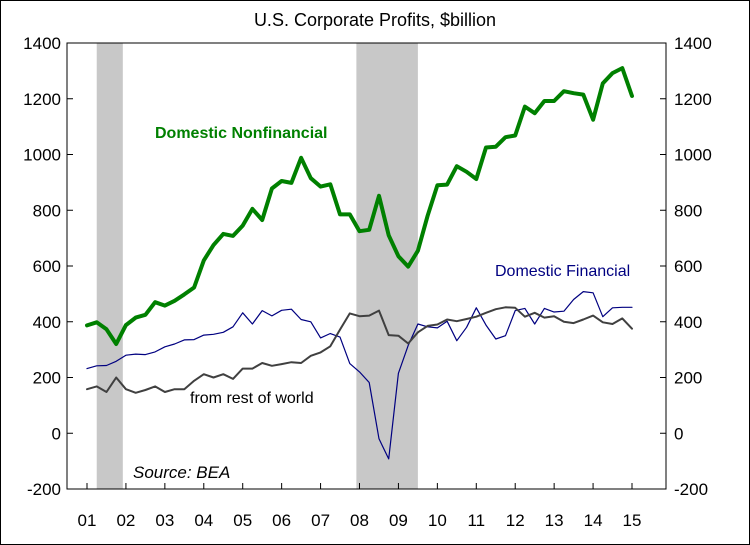 The width and height of the screenshot is (750, 545). What do you see at coordinates (554, 520) in the screenshot?
I see `x-tick-label: 13` at bounding box center [554, 520].